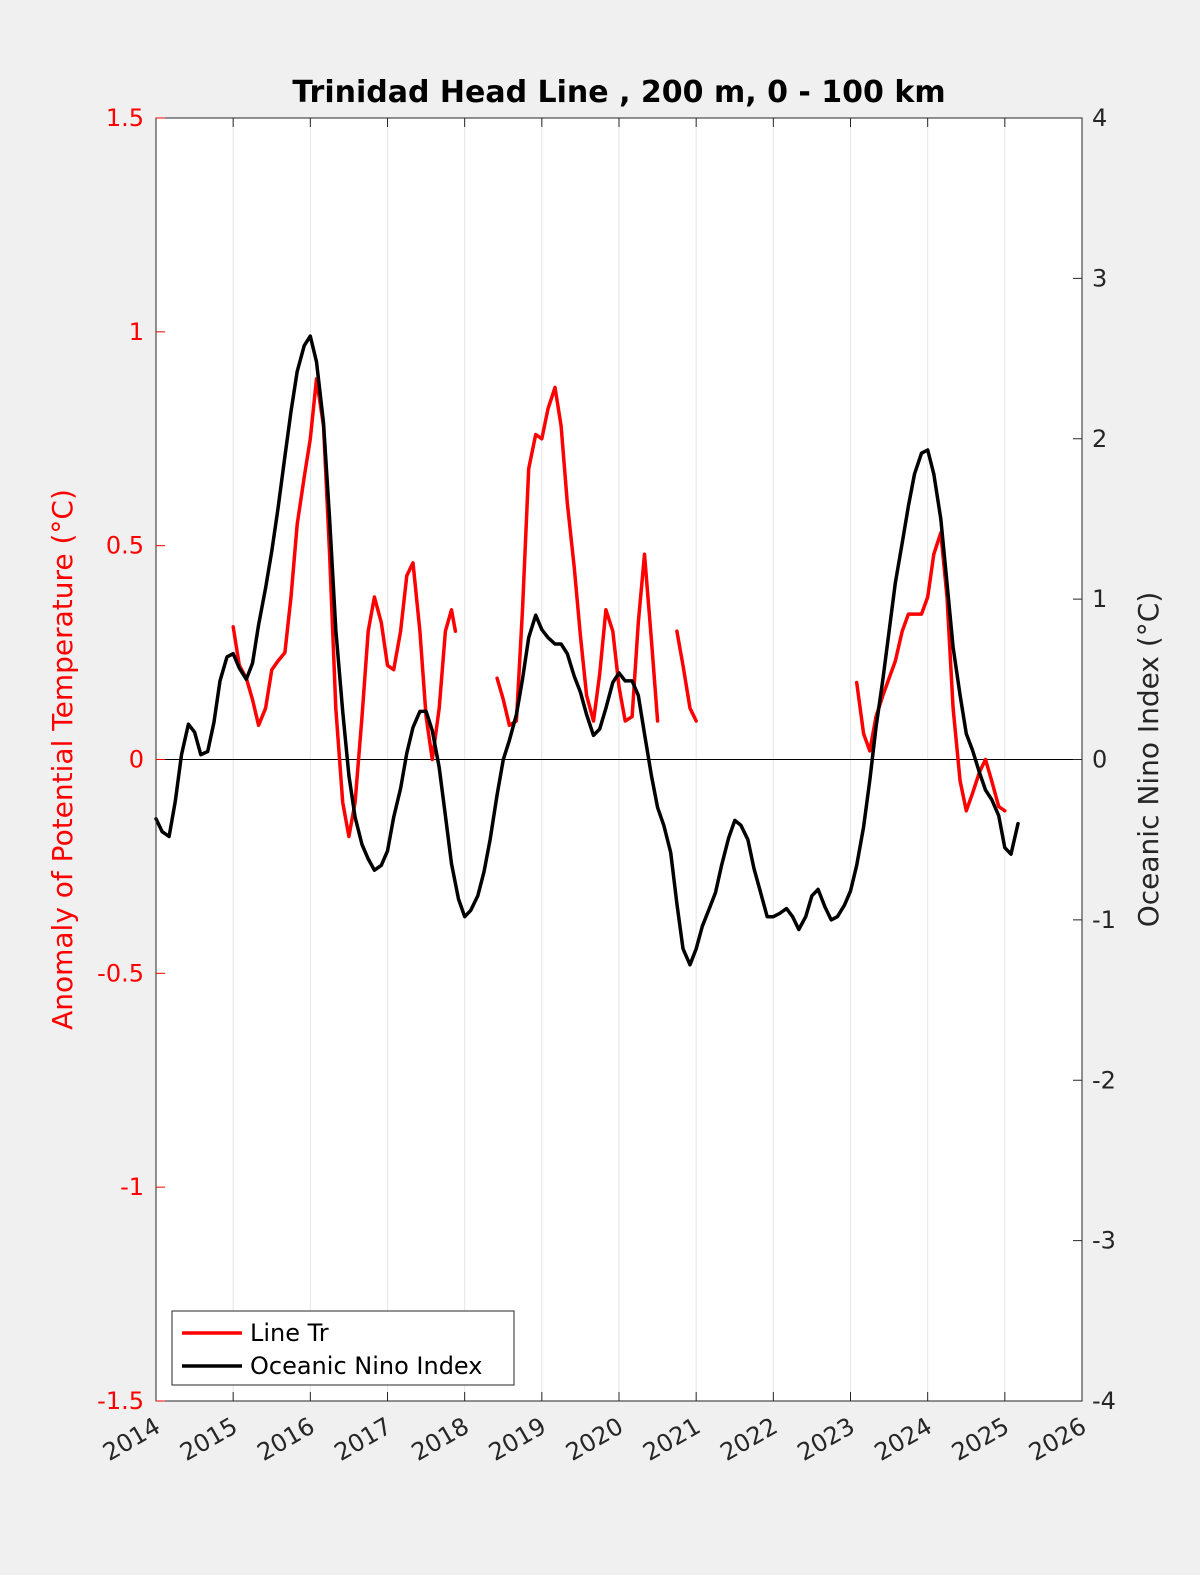 The image size is (1200, 1575). I want to click on y-right-tick-label: 0, so click(1099, 760).